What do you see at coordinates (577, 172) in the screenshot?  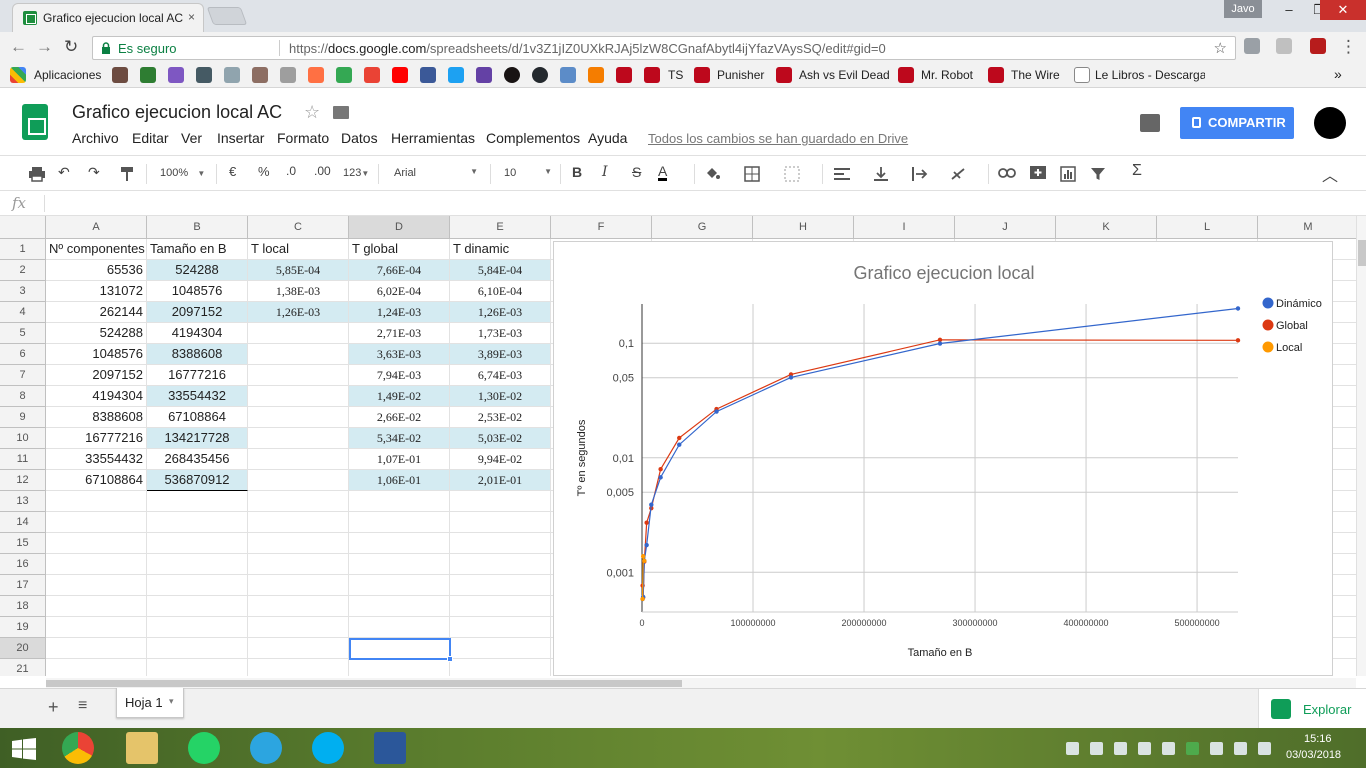 I see `bold-button: B` at bounding box center [577, 172].